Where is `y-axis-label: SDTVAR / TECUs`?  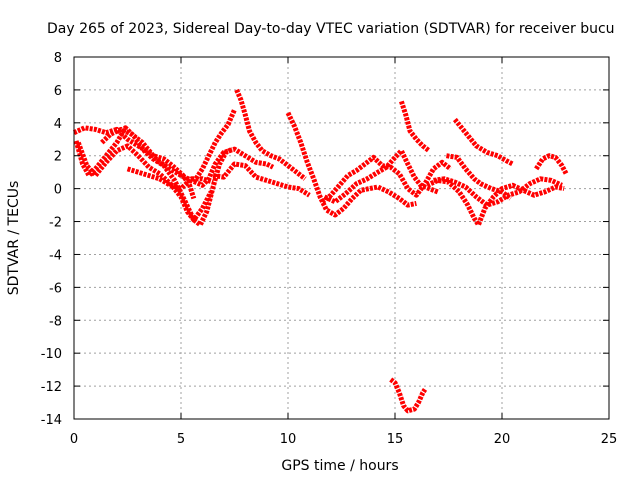
y-axis-label: SDTVAR / TECUs is located at coordinates (14, 238).